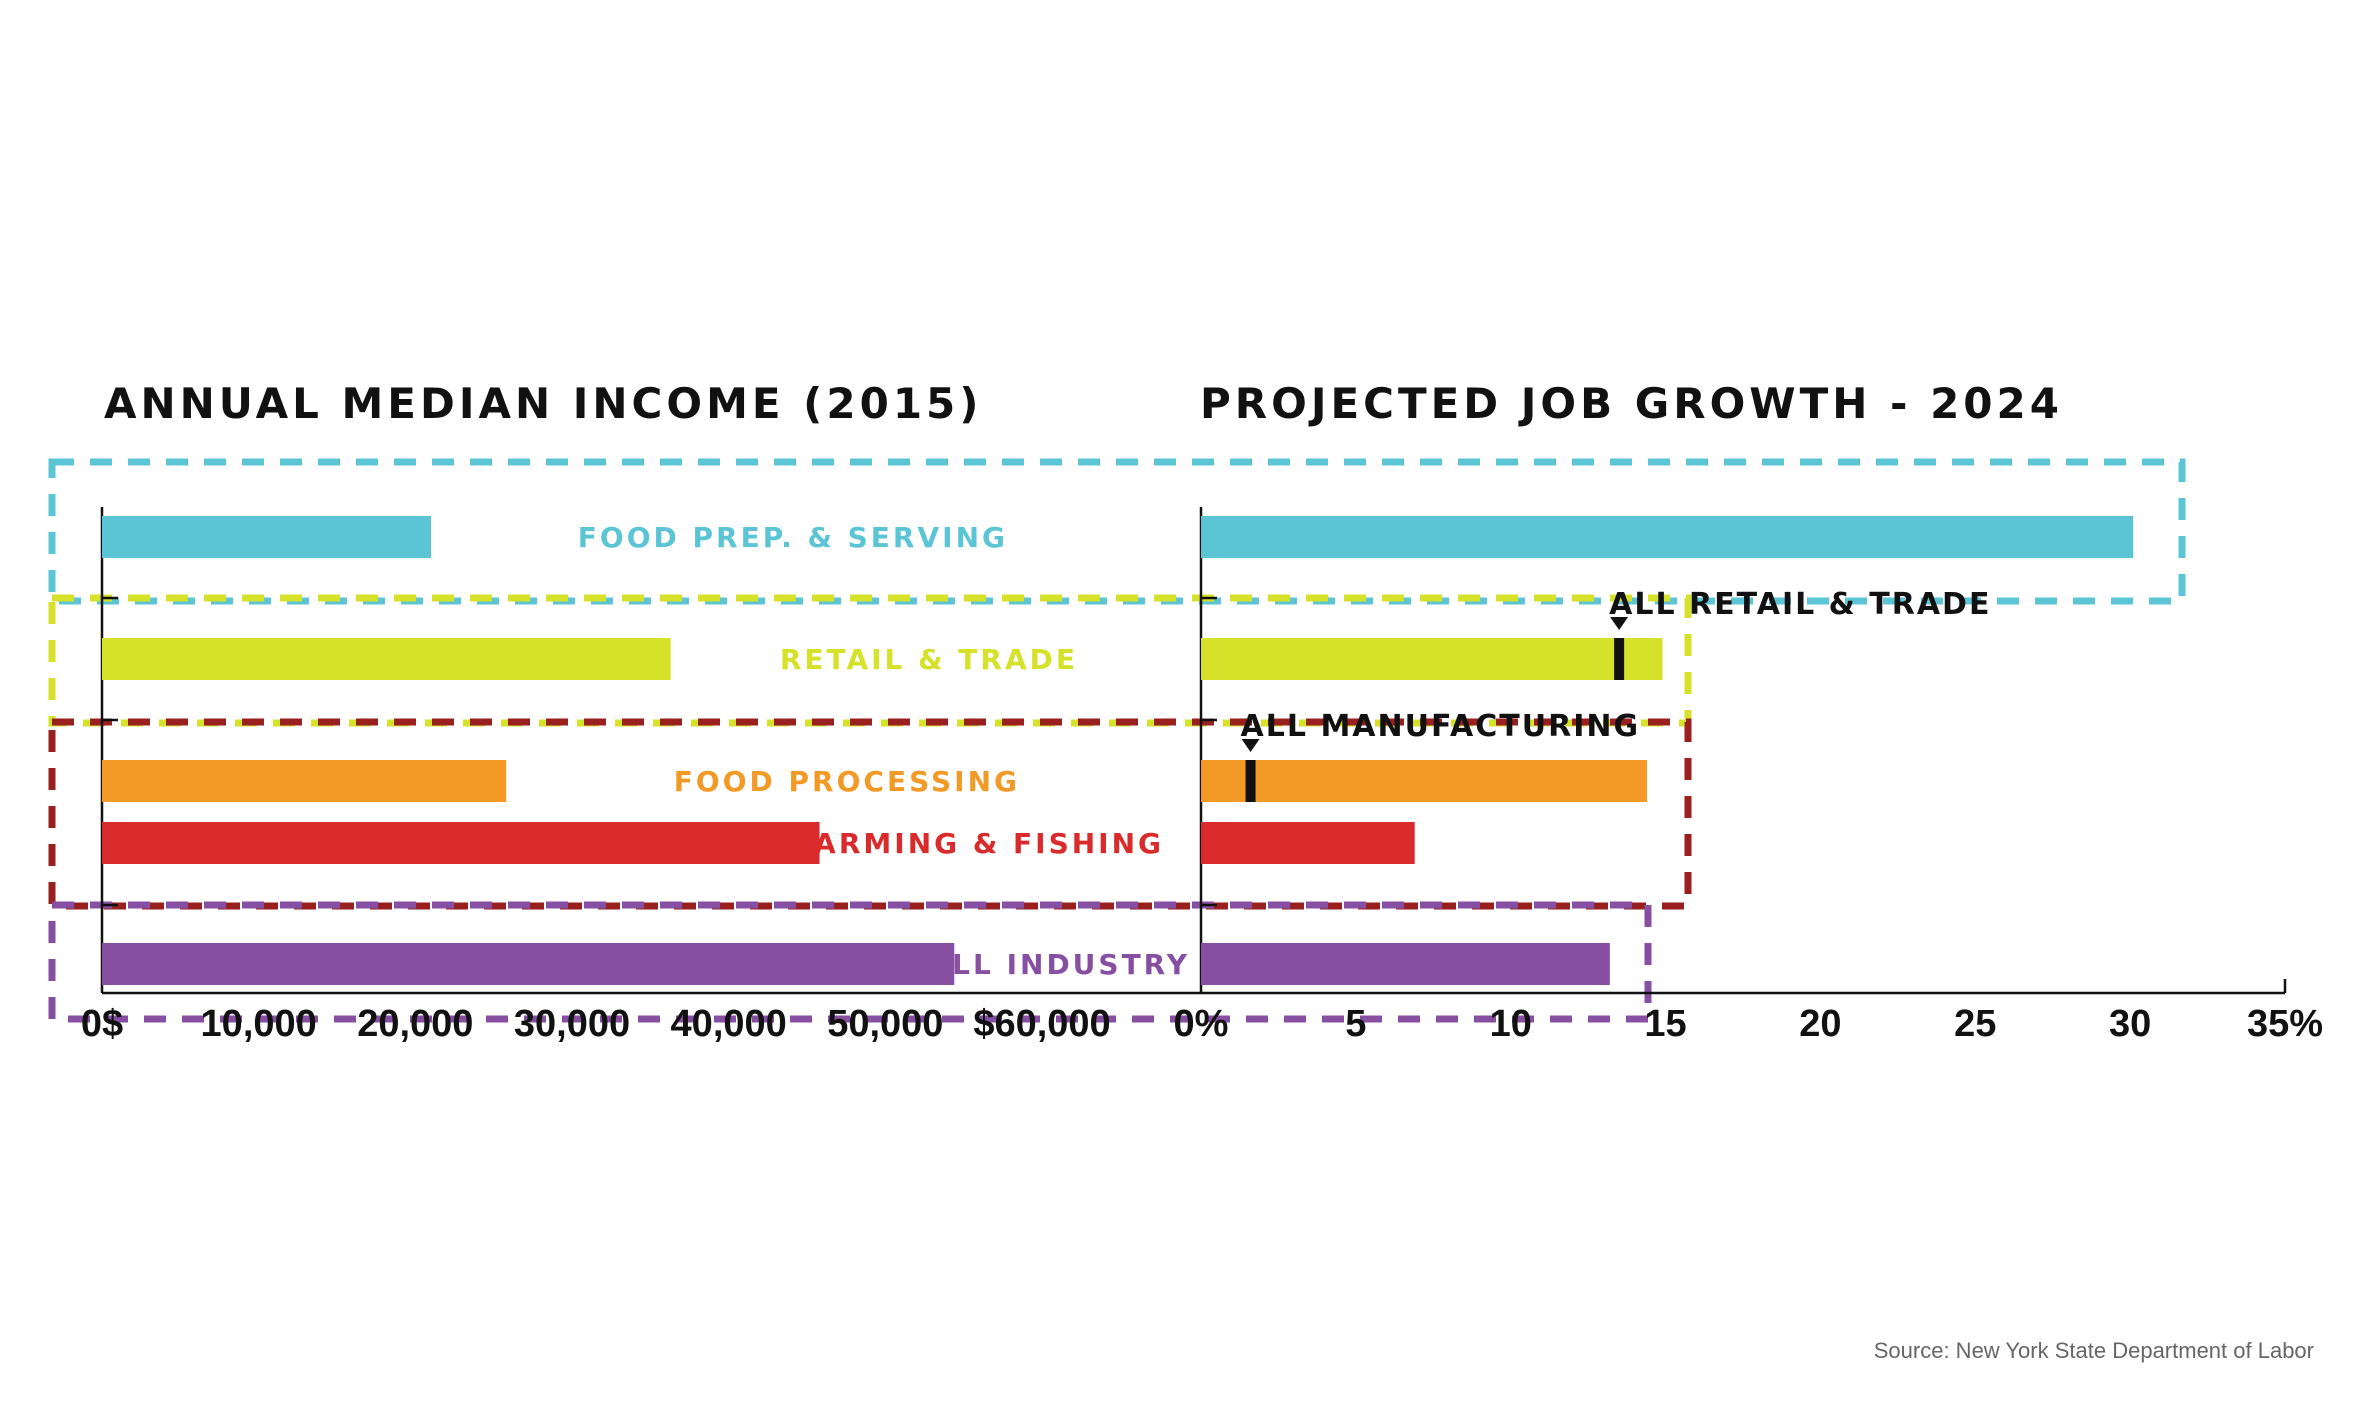 The image size is (2358, 1406). What do you see at coordinates (847, 781) in the screenshot?
I see `category-label-food-processing: FOOD PROCESSING` at bounding box center [847, 781].